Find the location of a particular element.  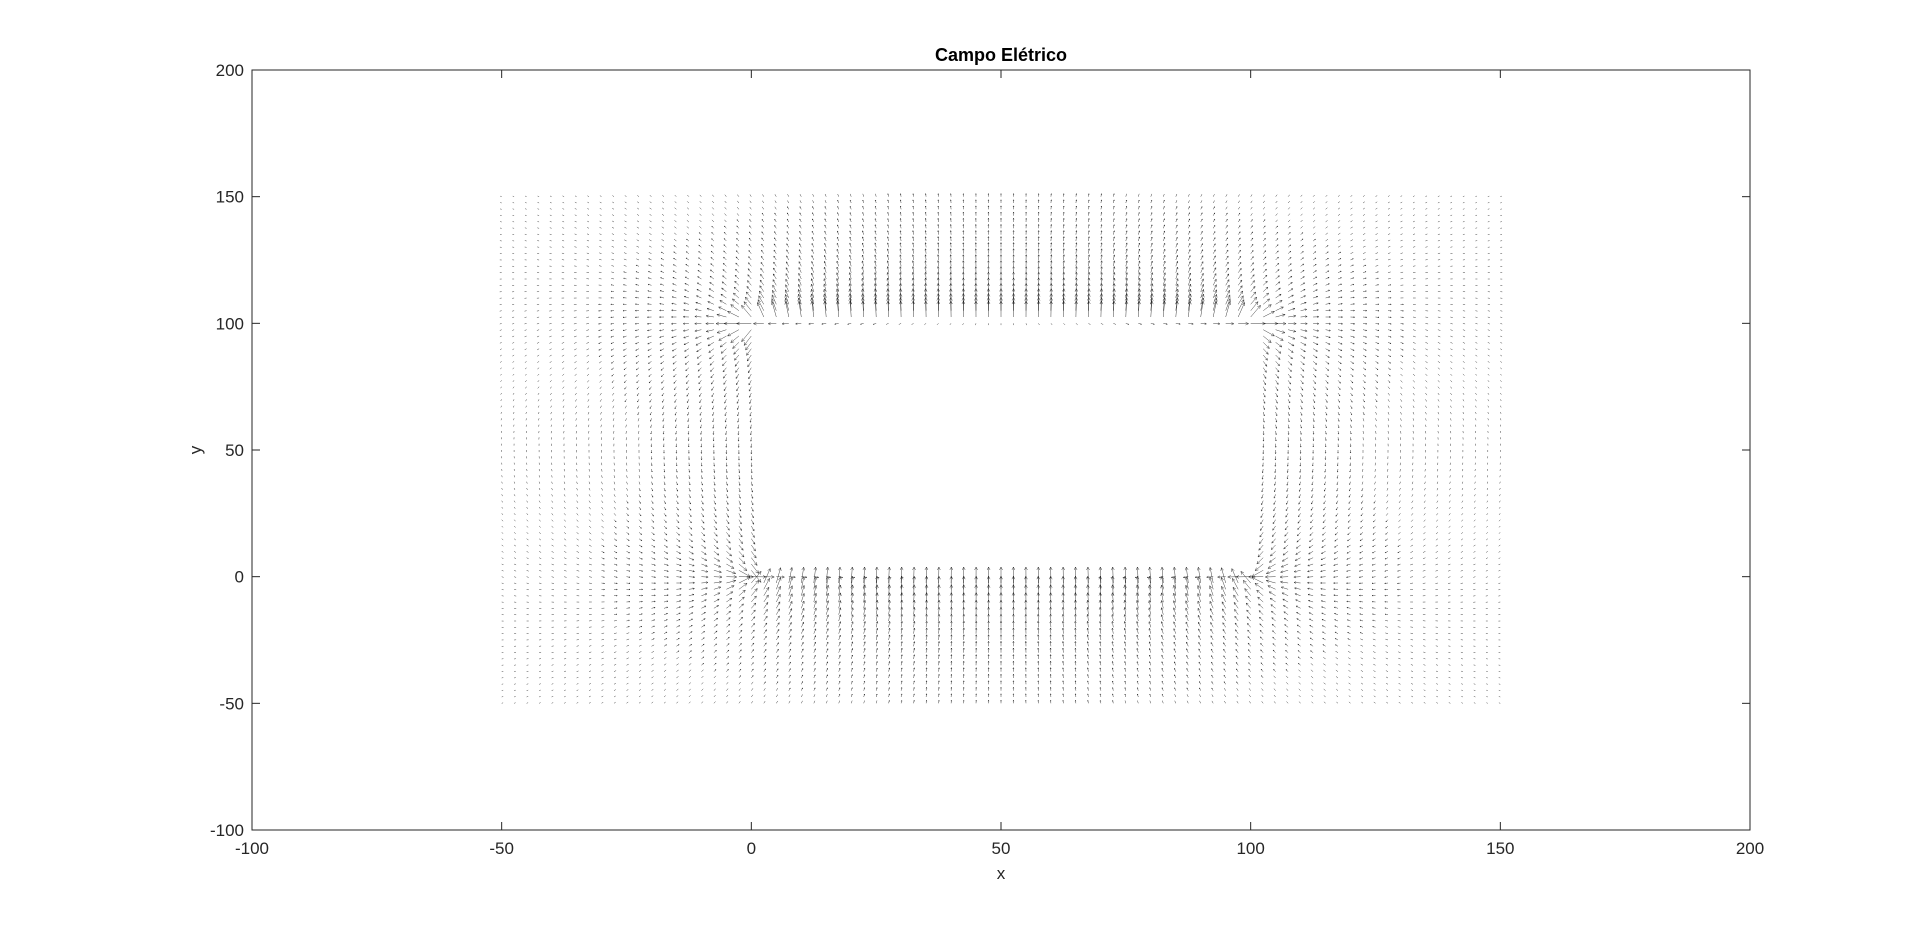

y-tick-label: -100 is located at coordinates (227, 830).